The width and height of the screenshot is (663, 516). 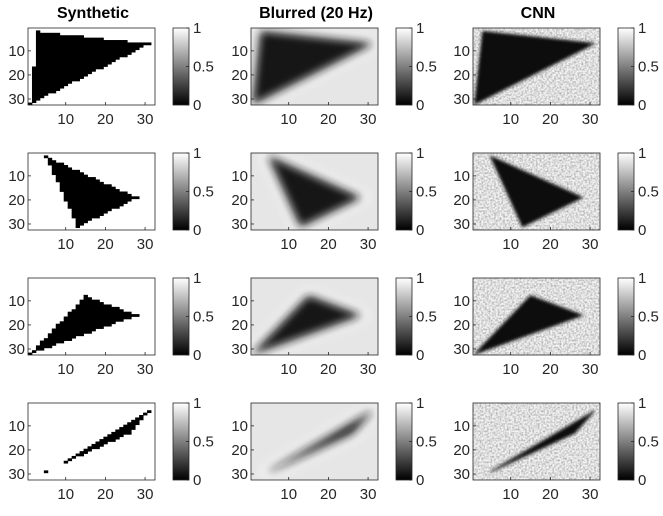 I want to click on panel-row1-blurred: 10 20 30 10 20 30 1 0.5 0, so click(x=334, y=74).